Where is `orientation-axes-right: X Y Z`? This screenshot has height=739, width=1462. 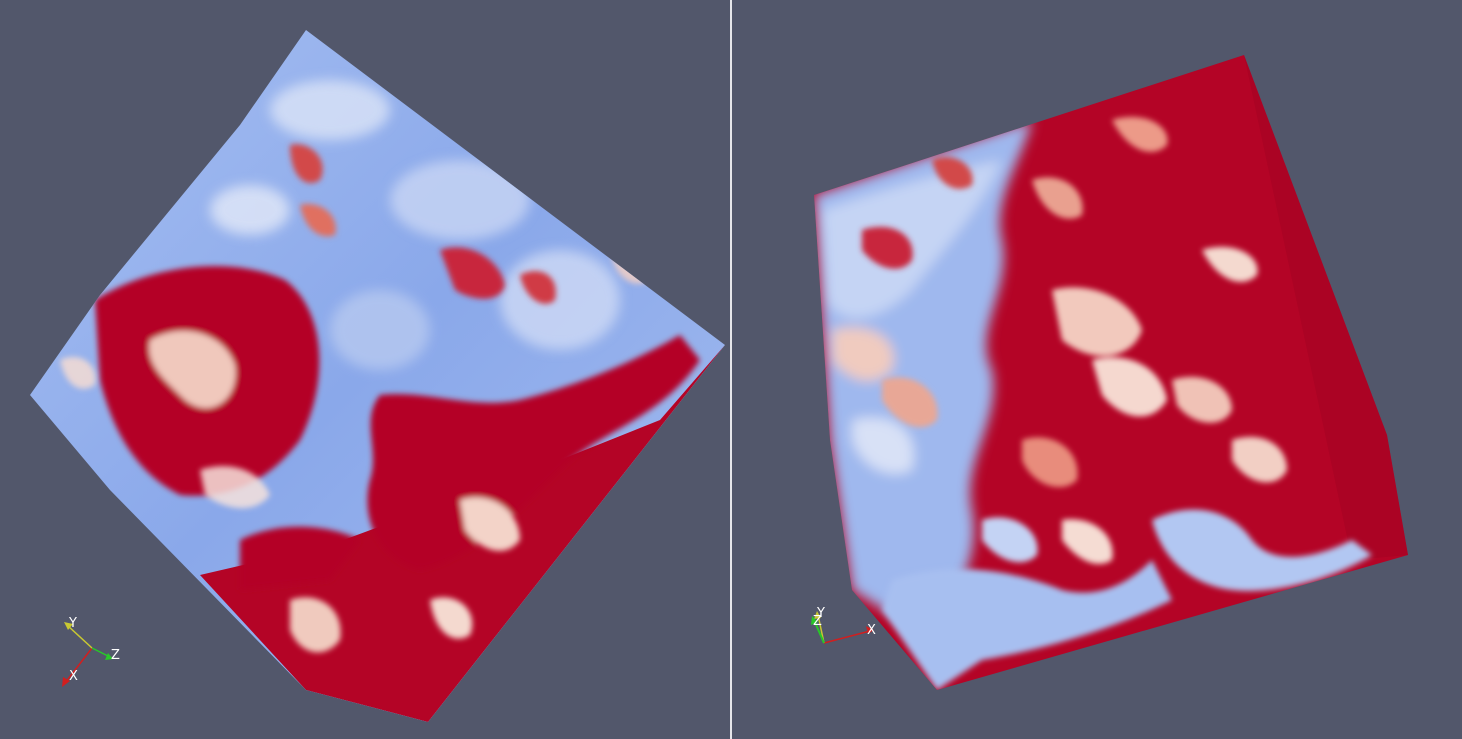 orientation-axes-right: X Y Z is located at coordinates (843, 625).